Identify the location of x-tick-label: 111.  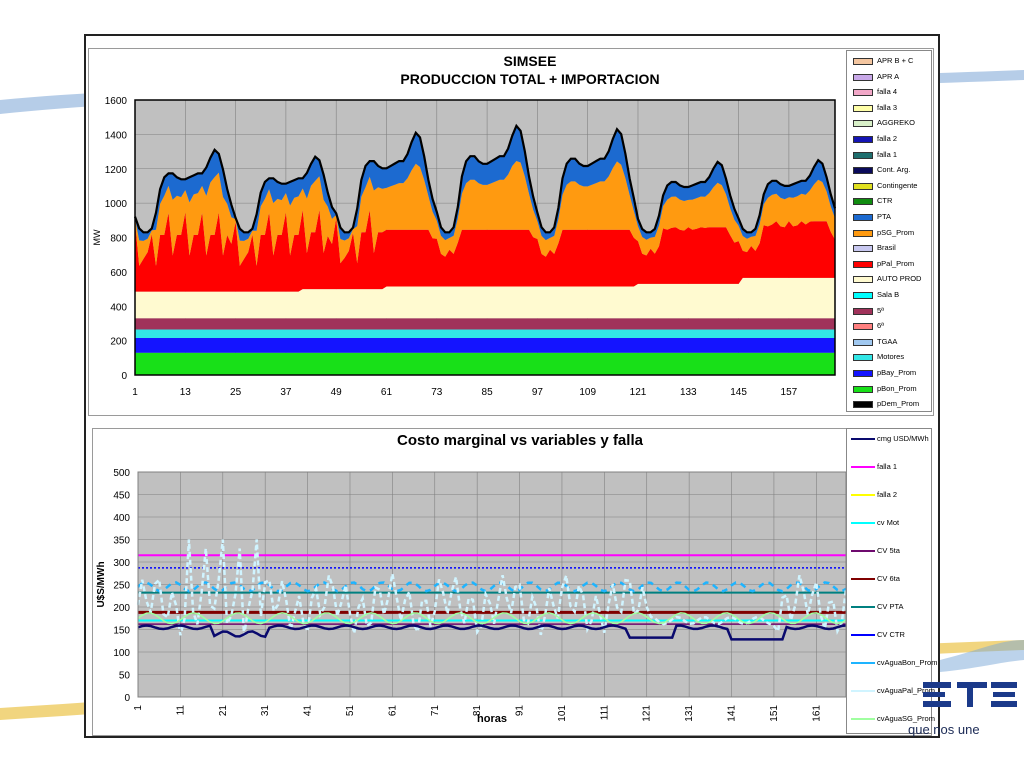
(604, 713).